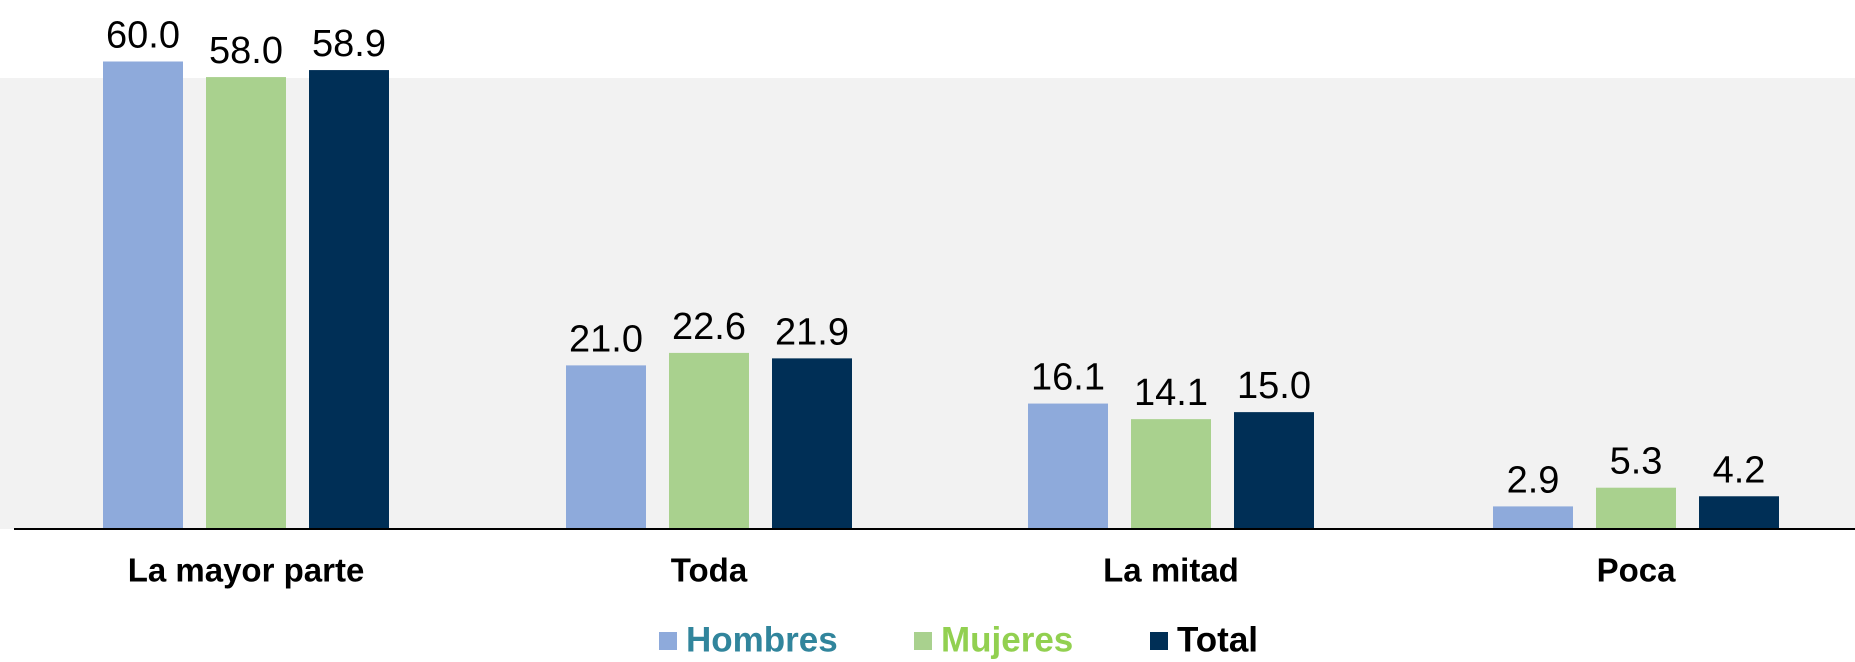 The width and height of the screenshot is (1855, 662). Describe the element at coordinates (1637, 570) in the screenshot. I see `x-tick-label: Poca` at that location.